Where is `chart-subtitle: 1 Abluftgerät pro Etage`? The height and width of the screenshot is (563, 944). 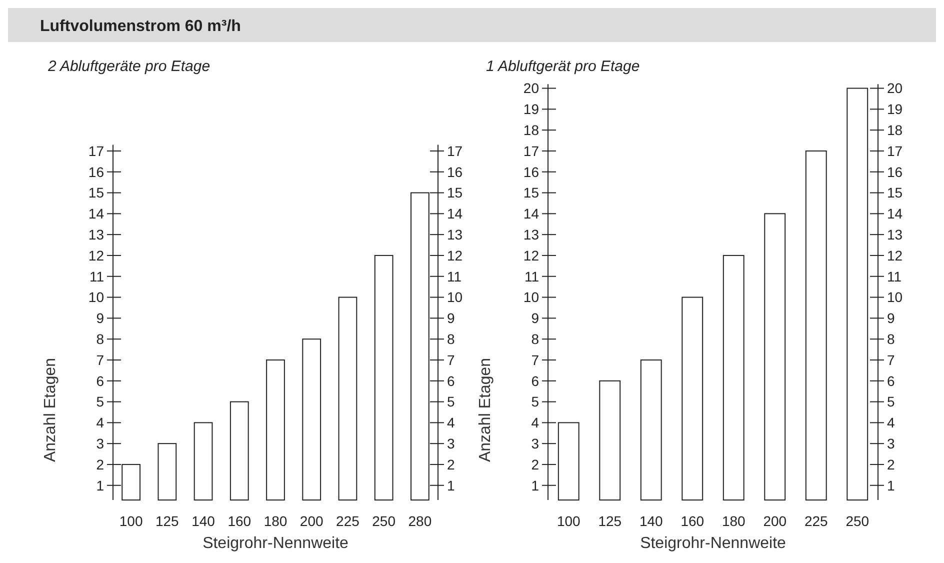
chart-subtitle: 1 Abluftgerät pro Etage is located at coordinates (563, 66).